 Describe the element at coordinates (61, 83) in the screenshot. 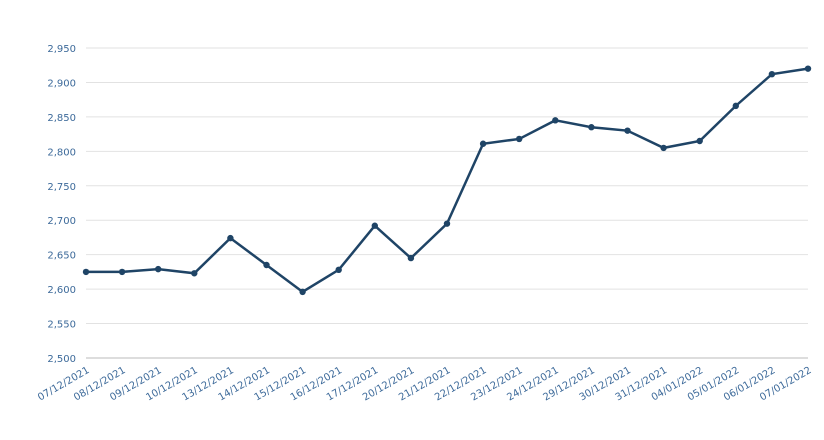

I see `y-tick-label: 2,900` at that location.